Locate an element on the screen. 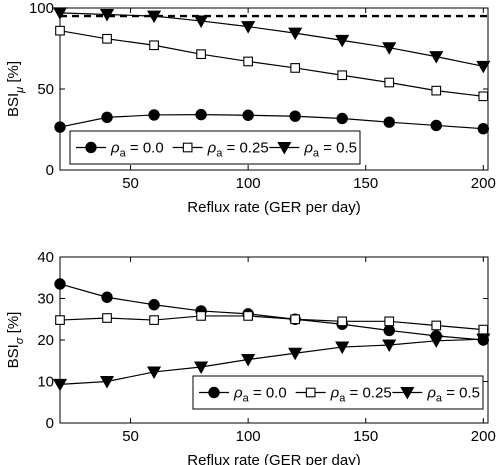 The image size is (500, 465). y-tick-label: 30 is located at coordinates (45, 299).